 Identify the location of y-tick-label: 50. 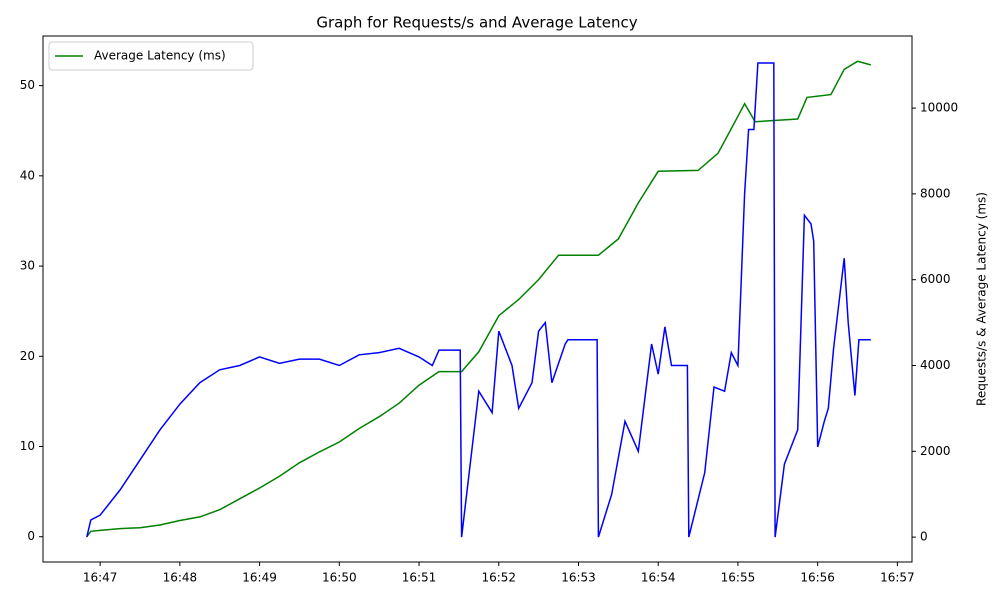
(27, 85).